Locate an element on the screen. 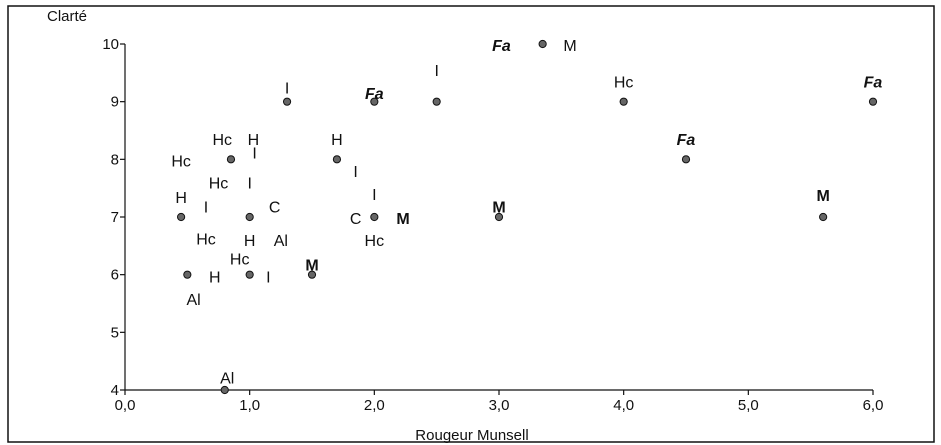 The width and height of the screenshot is (941, 445). x-tick-label: 1,0 is located at coordinates (249, 405).